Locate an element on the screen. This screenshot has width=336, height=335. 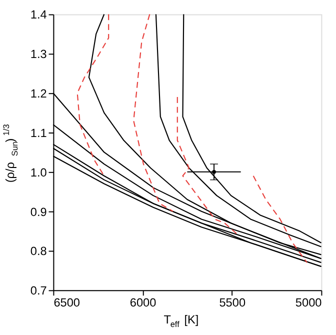
x-tick-label: 5500 is located at coordinates (232, 302).